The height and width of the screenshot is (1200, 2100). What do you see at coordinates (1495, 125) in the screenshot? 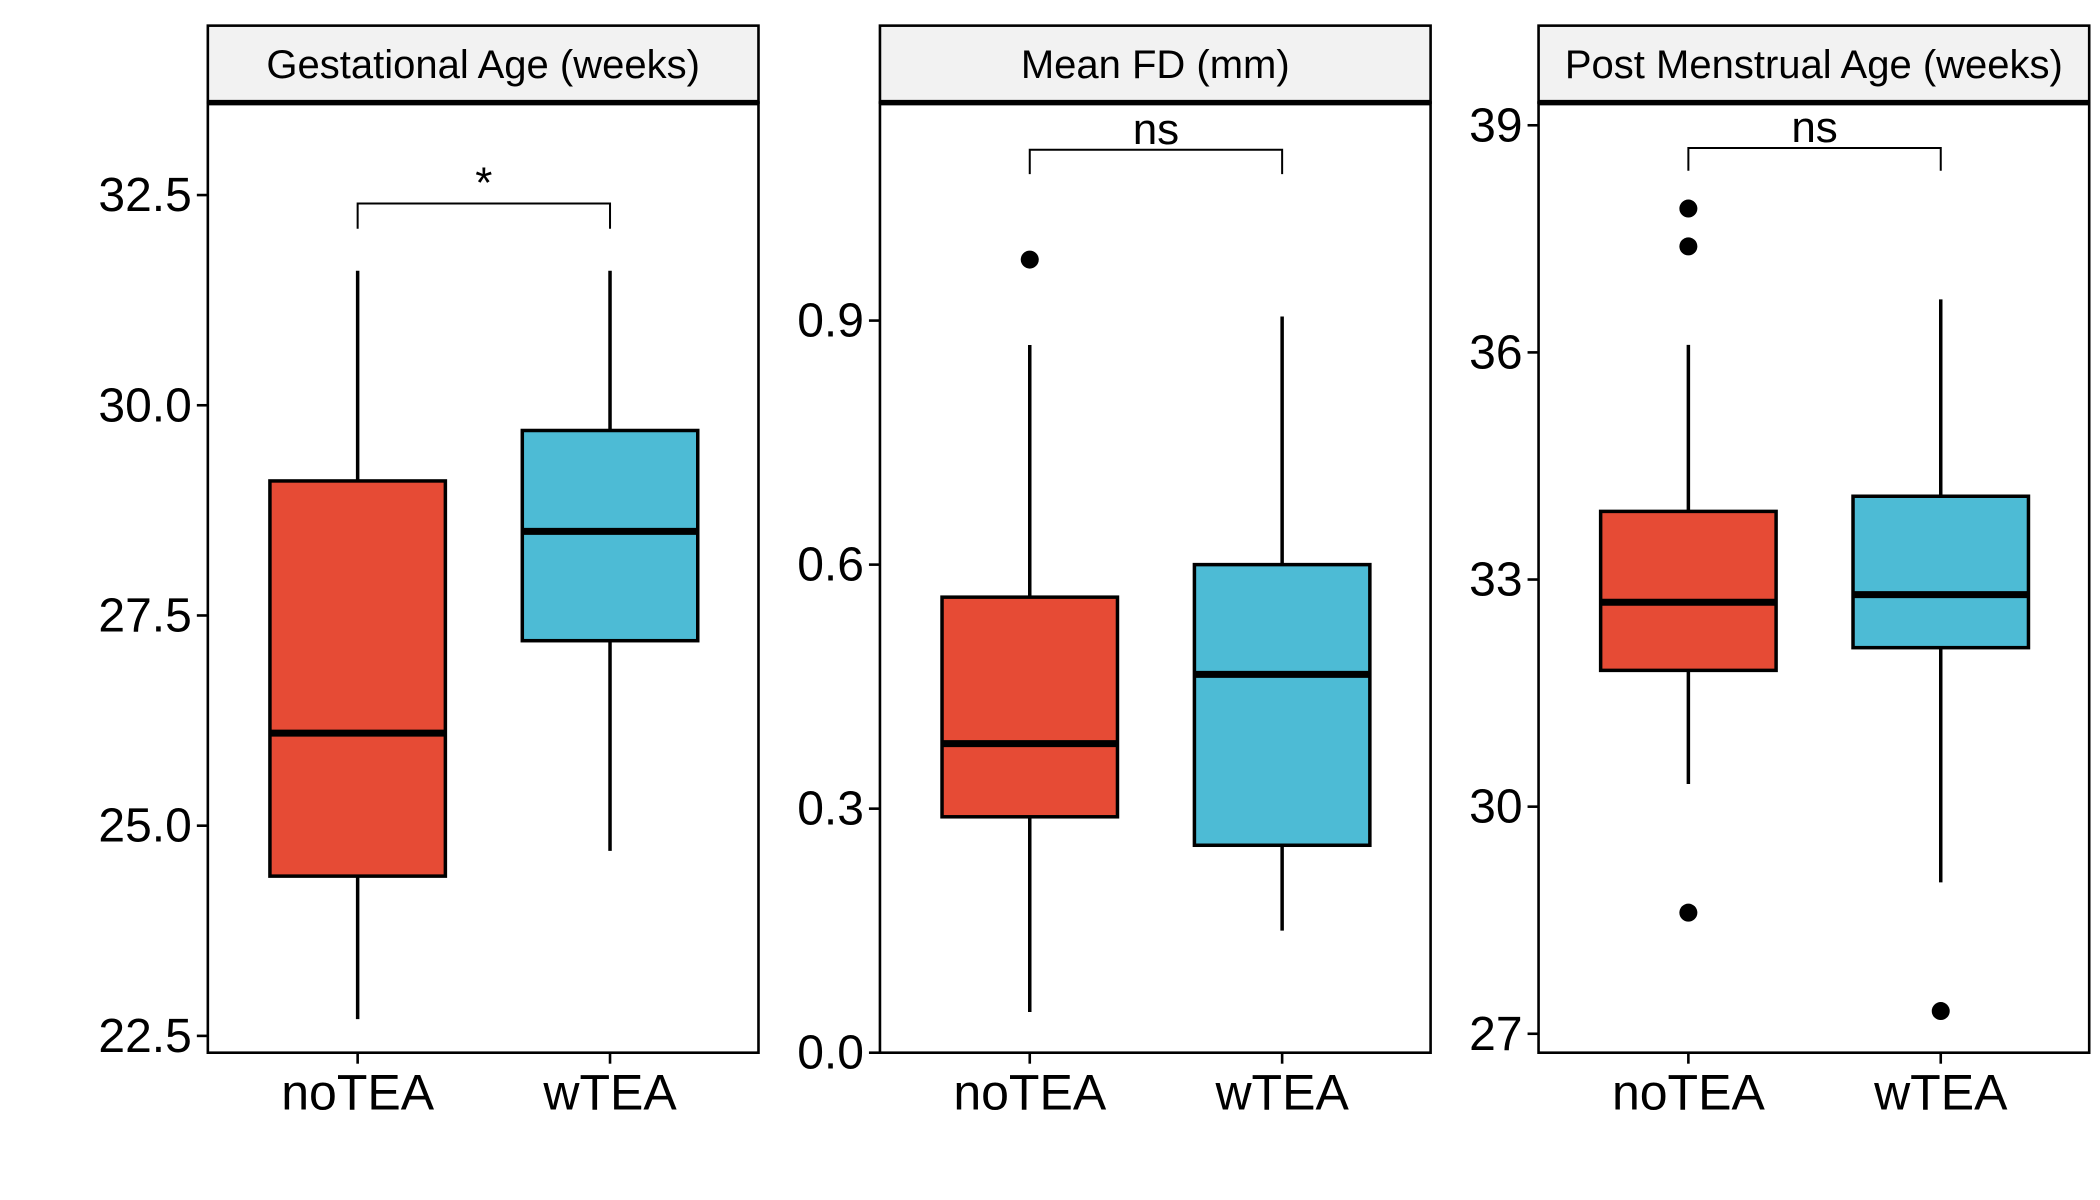
I see `y-tick-label: 39` at bounding box center [1495, 125].